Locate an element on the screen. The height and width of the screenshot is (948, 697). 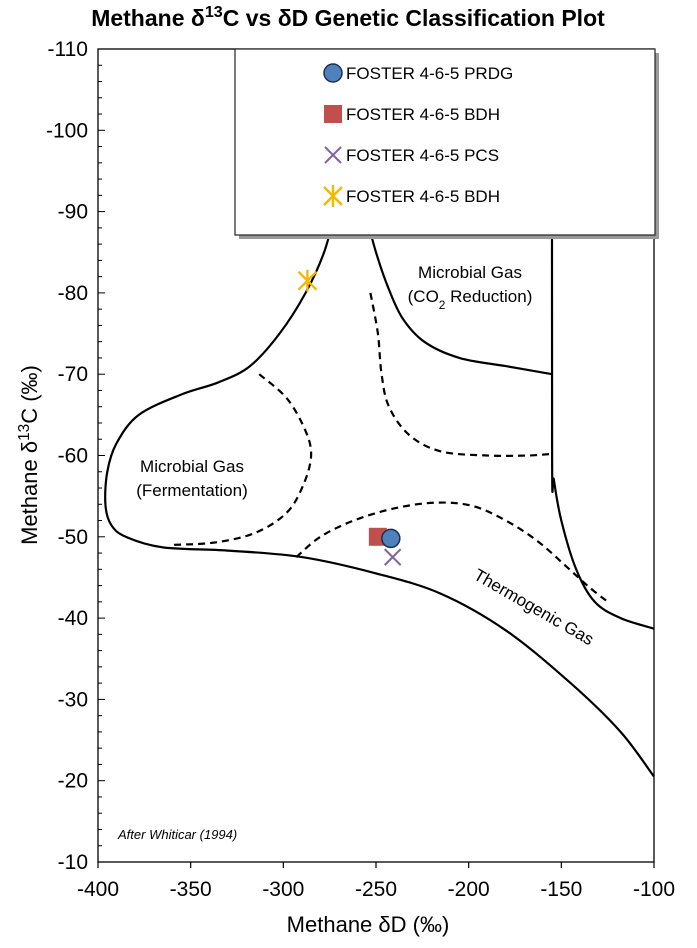
x-axis-ticks: -400 -350 -300 -250 -200 -150 -100 is located at coordinates (376, 881).